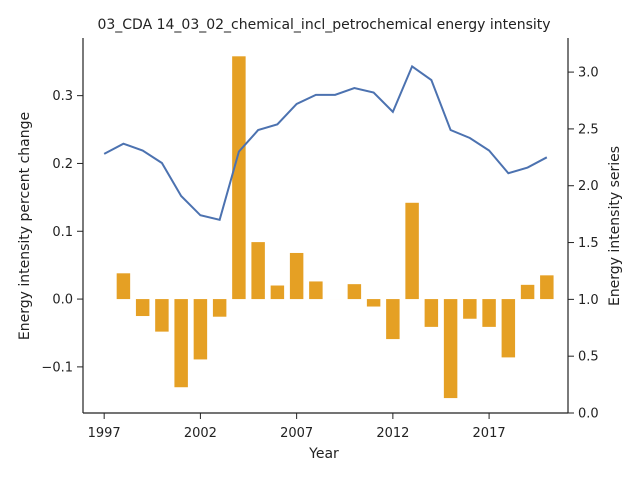 Image resolution: width=640 pixels, height=480 pixels. I want to click on y-left-tick-label: 0.1, so click(62, 232).